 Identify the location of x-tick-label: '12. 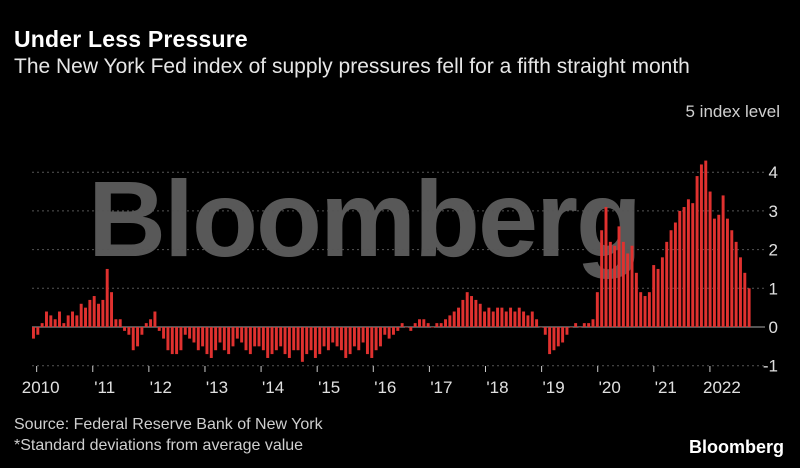
(161, 387).